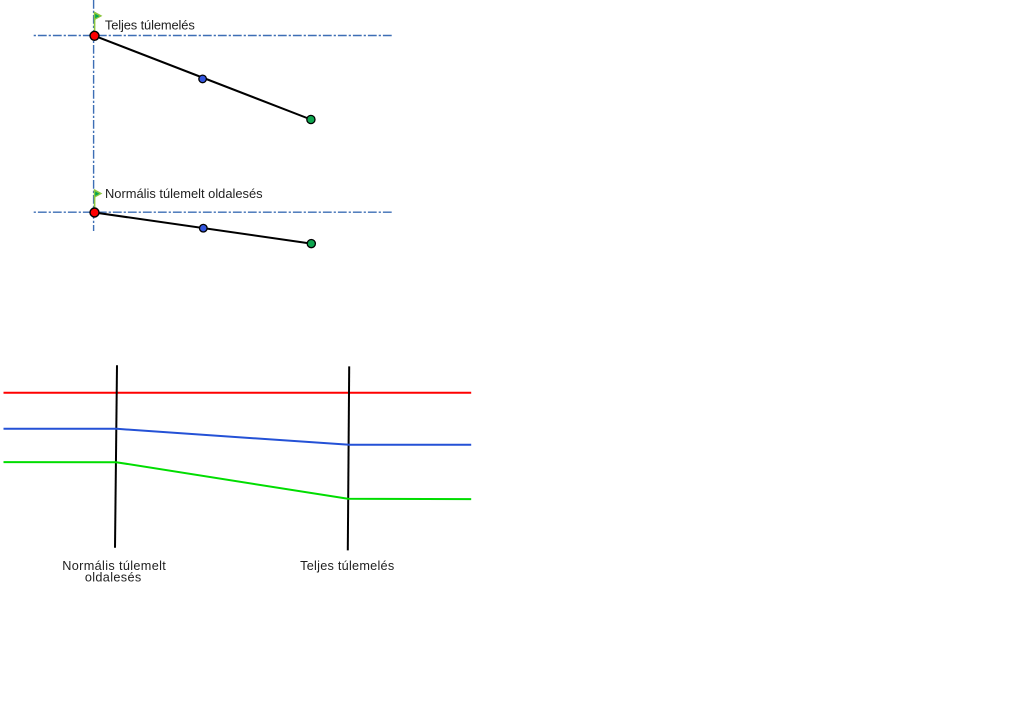 This screenshot has width=1024, height=720. What do you see at coordinates (113, 578) in the screenshot?
I see `svg-text: oldalesés` at bounding box center [113, 578].